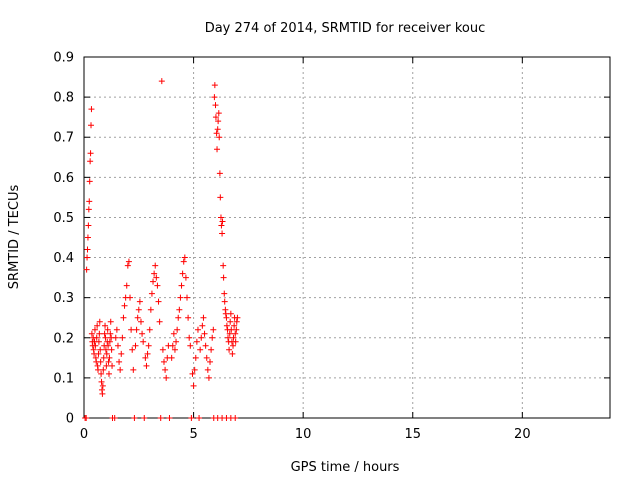 The image size is (640, 484). I want to click on y-tick-label: 0.4, so click(63, 258).